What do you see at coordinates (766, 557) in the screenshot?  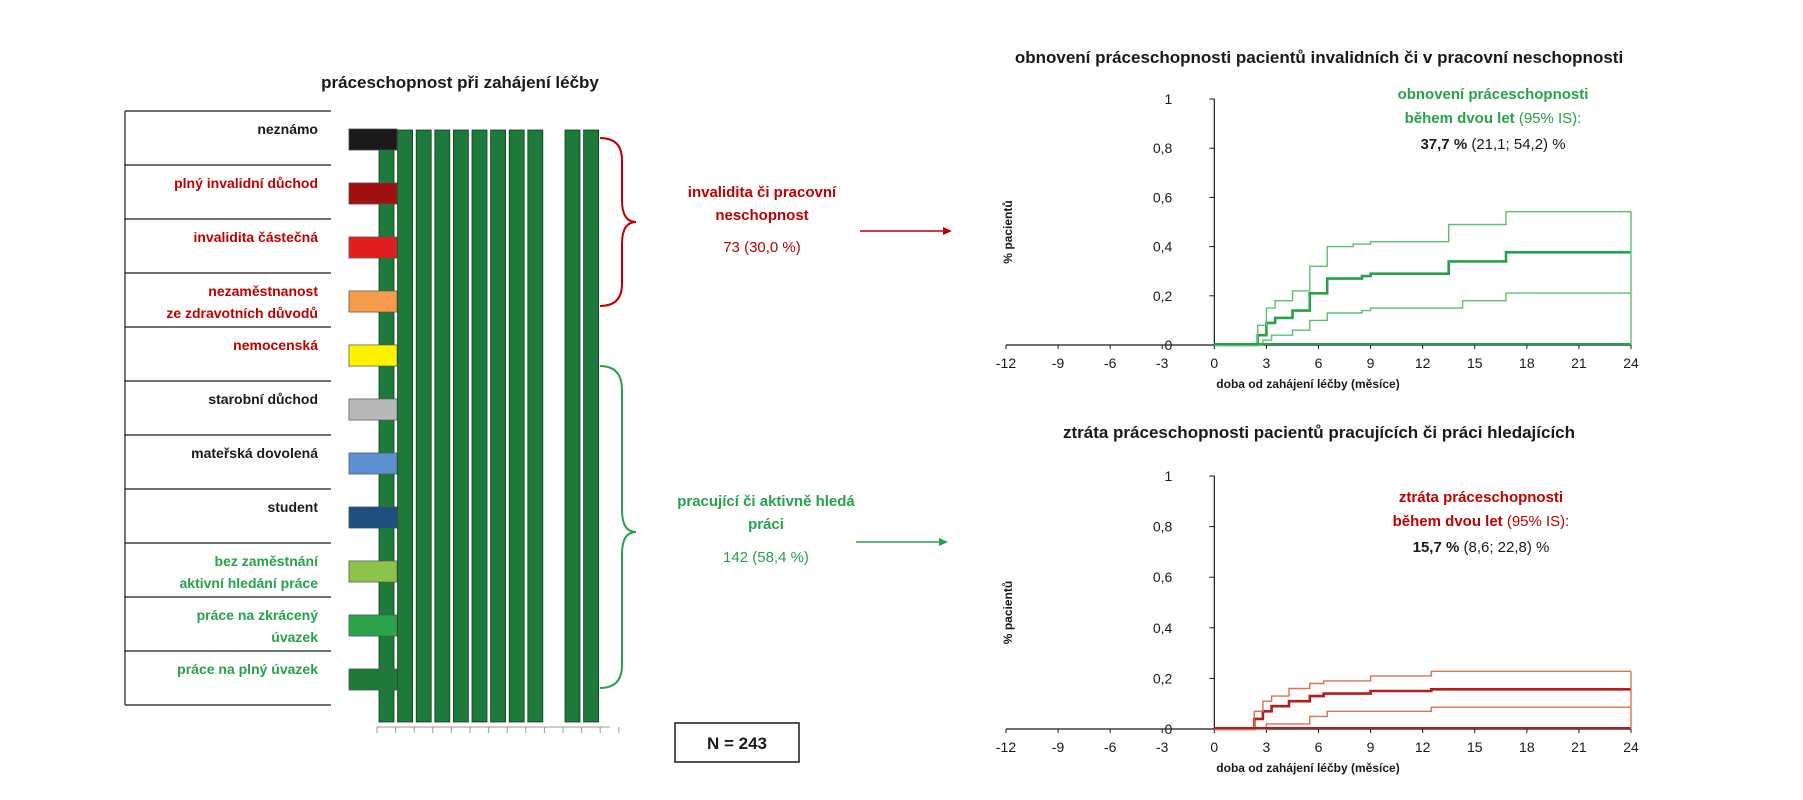 I see `group-working-count: 142 (58,4 %)` at bounding box center [766, 557].